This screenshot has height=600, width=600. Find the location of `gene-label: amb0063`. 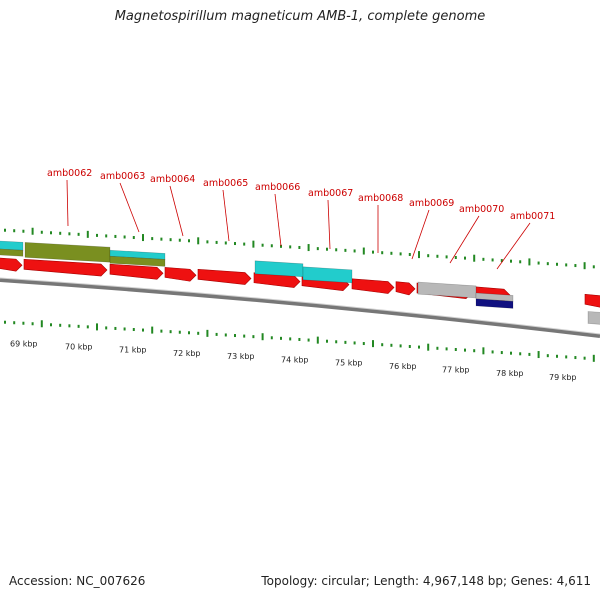

gene-label: amb0063 is located at coordinates (122, 176).